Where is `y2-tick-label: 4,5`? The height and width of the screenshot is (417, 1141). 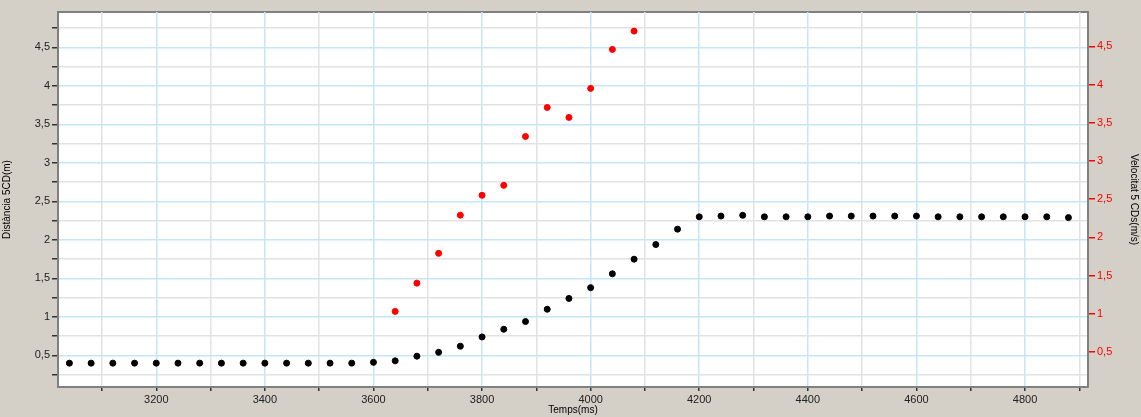
y2-tick-label: 4,5 is located at coordinates (1105, 45).